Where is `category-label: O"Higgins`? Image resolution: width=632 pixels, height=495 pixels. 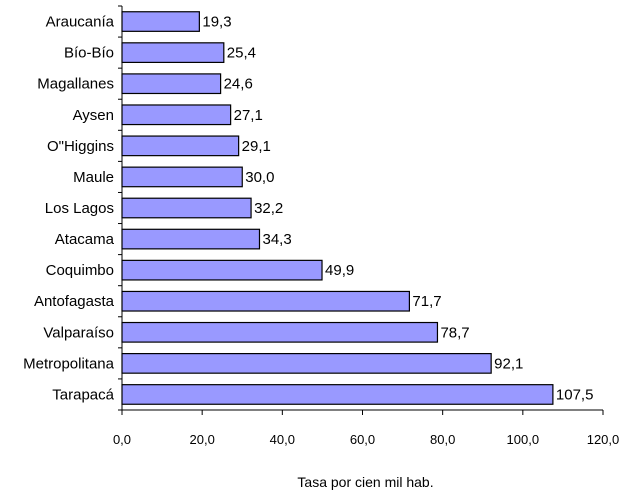
category-label: O"Higgins is located at coordinates (80, 146).